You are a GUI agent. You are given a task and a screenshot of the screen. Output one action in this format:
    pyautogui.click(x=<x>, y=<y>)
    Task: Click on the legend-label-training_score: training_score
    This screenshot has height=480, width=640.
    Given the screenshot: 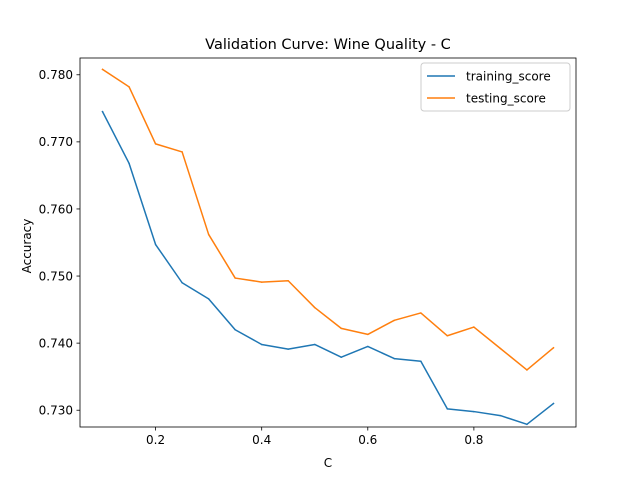 What is the action you would take?
    pyautogui.click(x=508, y=76)
    